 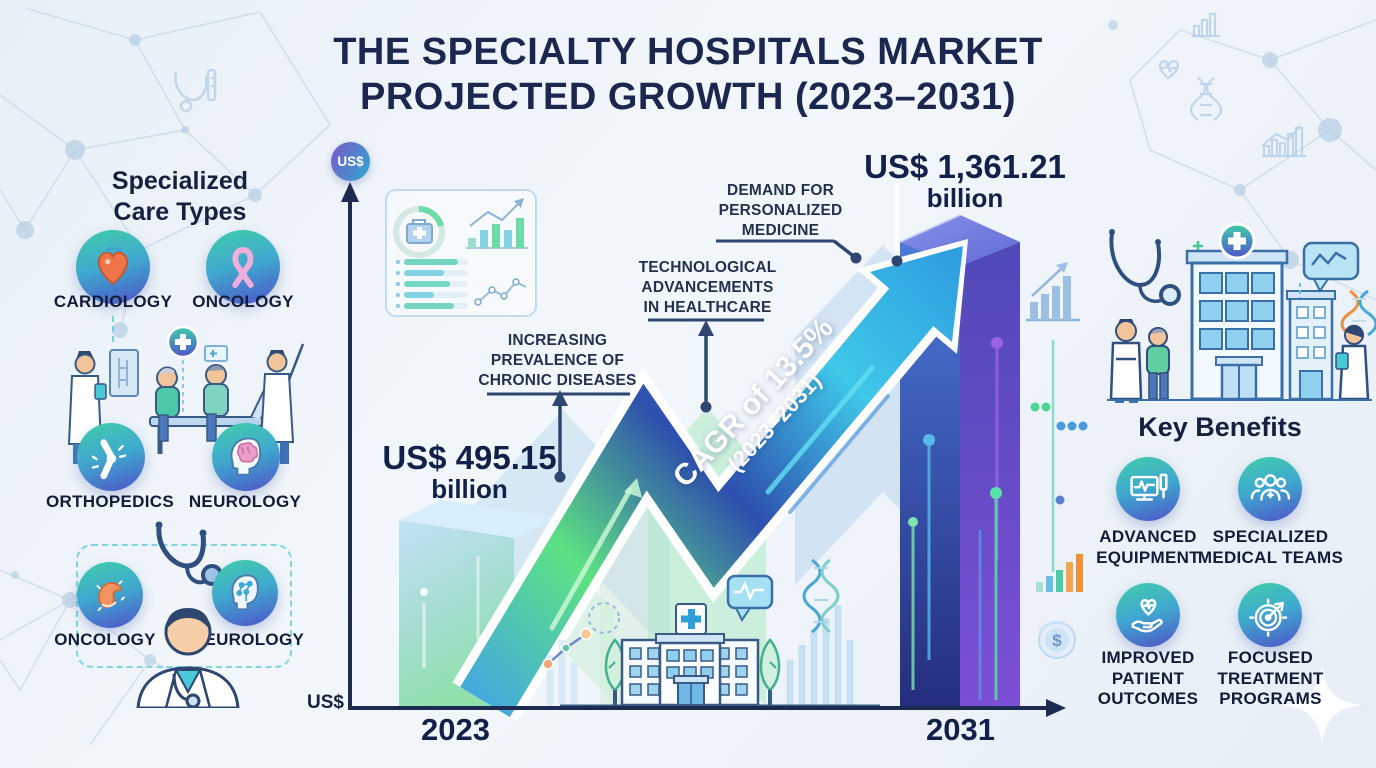 I want to click on organ-icon, so click(x=110, y=595).